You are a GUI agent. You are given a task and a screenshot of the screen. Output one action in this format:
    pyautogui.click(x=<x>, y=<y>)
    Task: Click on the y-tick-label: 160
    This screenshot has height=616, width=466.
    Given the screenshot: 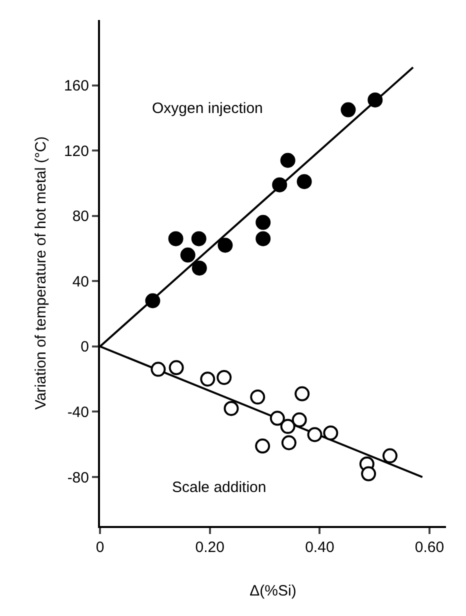 What is the action you would take?
    pyautogui.click(x=76, y=86)
    